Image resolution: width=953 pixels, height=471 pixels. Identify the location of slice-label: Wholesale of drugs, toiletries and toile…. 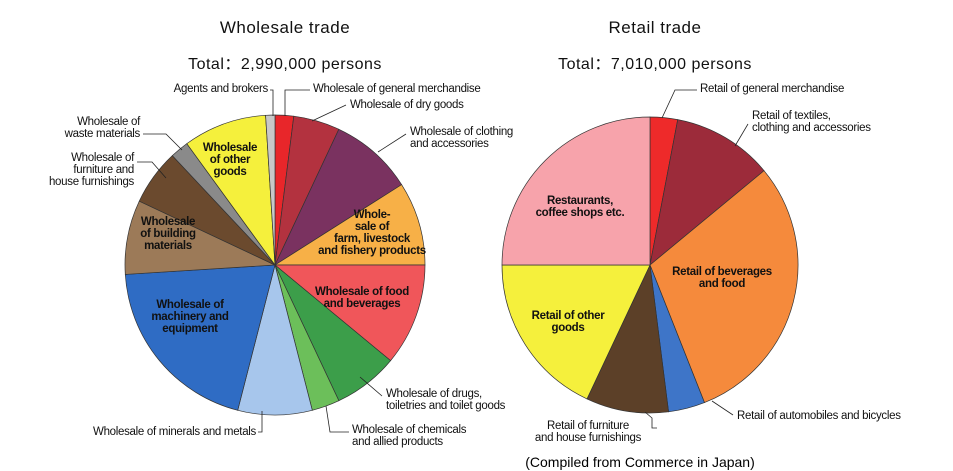
(446, 400).